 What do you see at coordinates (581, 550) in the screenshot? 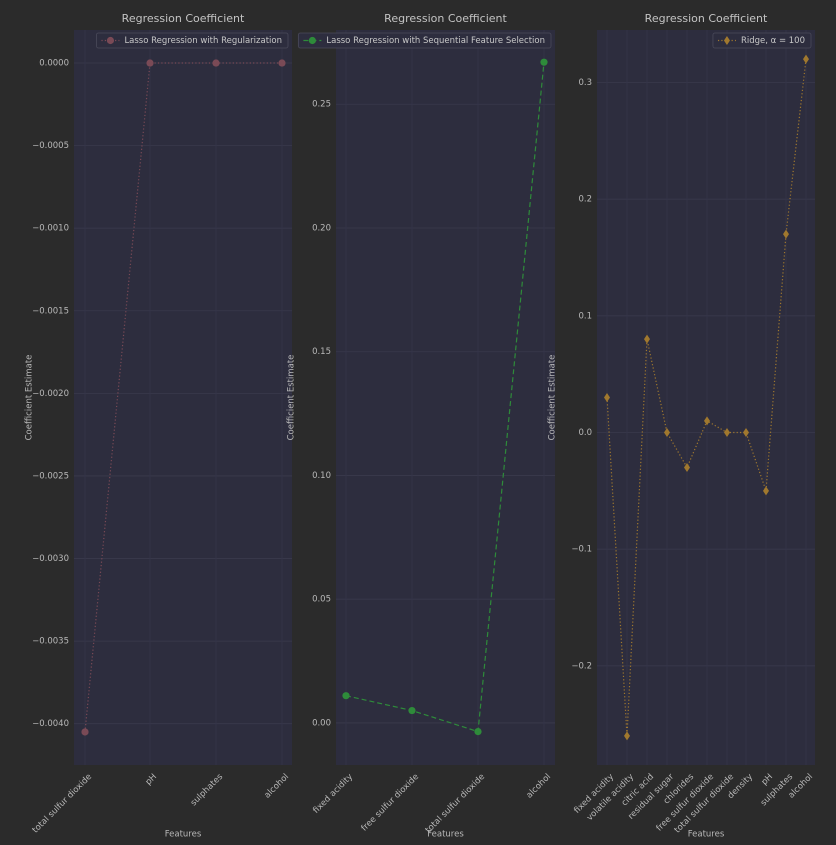
I see `y-tick-label: −0.1` at bounding box center [581, 550].